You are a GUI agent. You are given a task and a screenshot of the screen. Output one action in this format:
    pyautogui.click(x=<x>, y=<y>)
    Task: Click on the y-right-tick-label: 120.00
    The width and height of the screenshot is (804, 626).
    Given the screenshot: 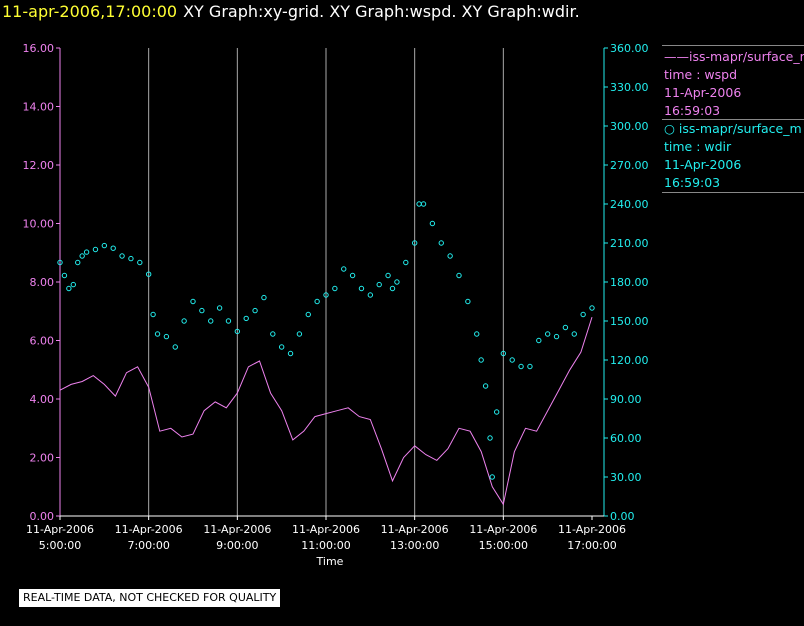 What is the action you would take?
    pyautogui.click(x=629, y=360)
    